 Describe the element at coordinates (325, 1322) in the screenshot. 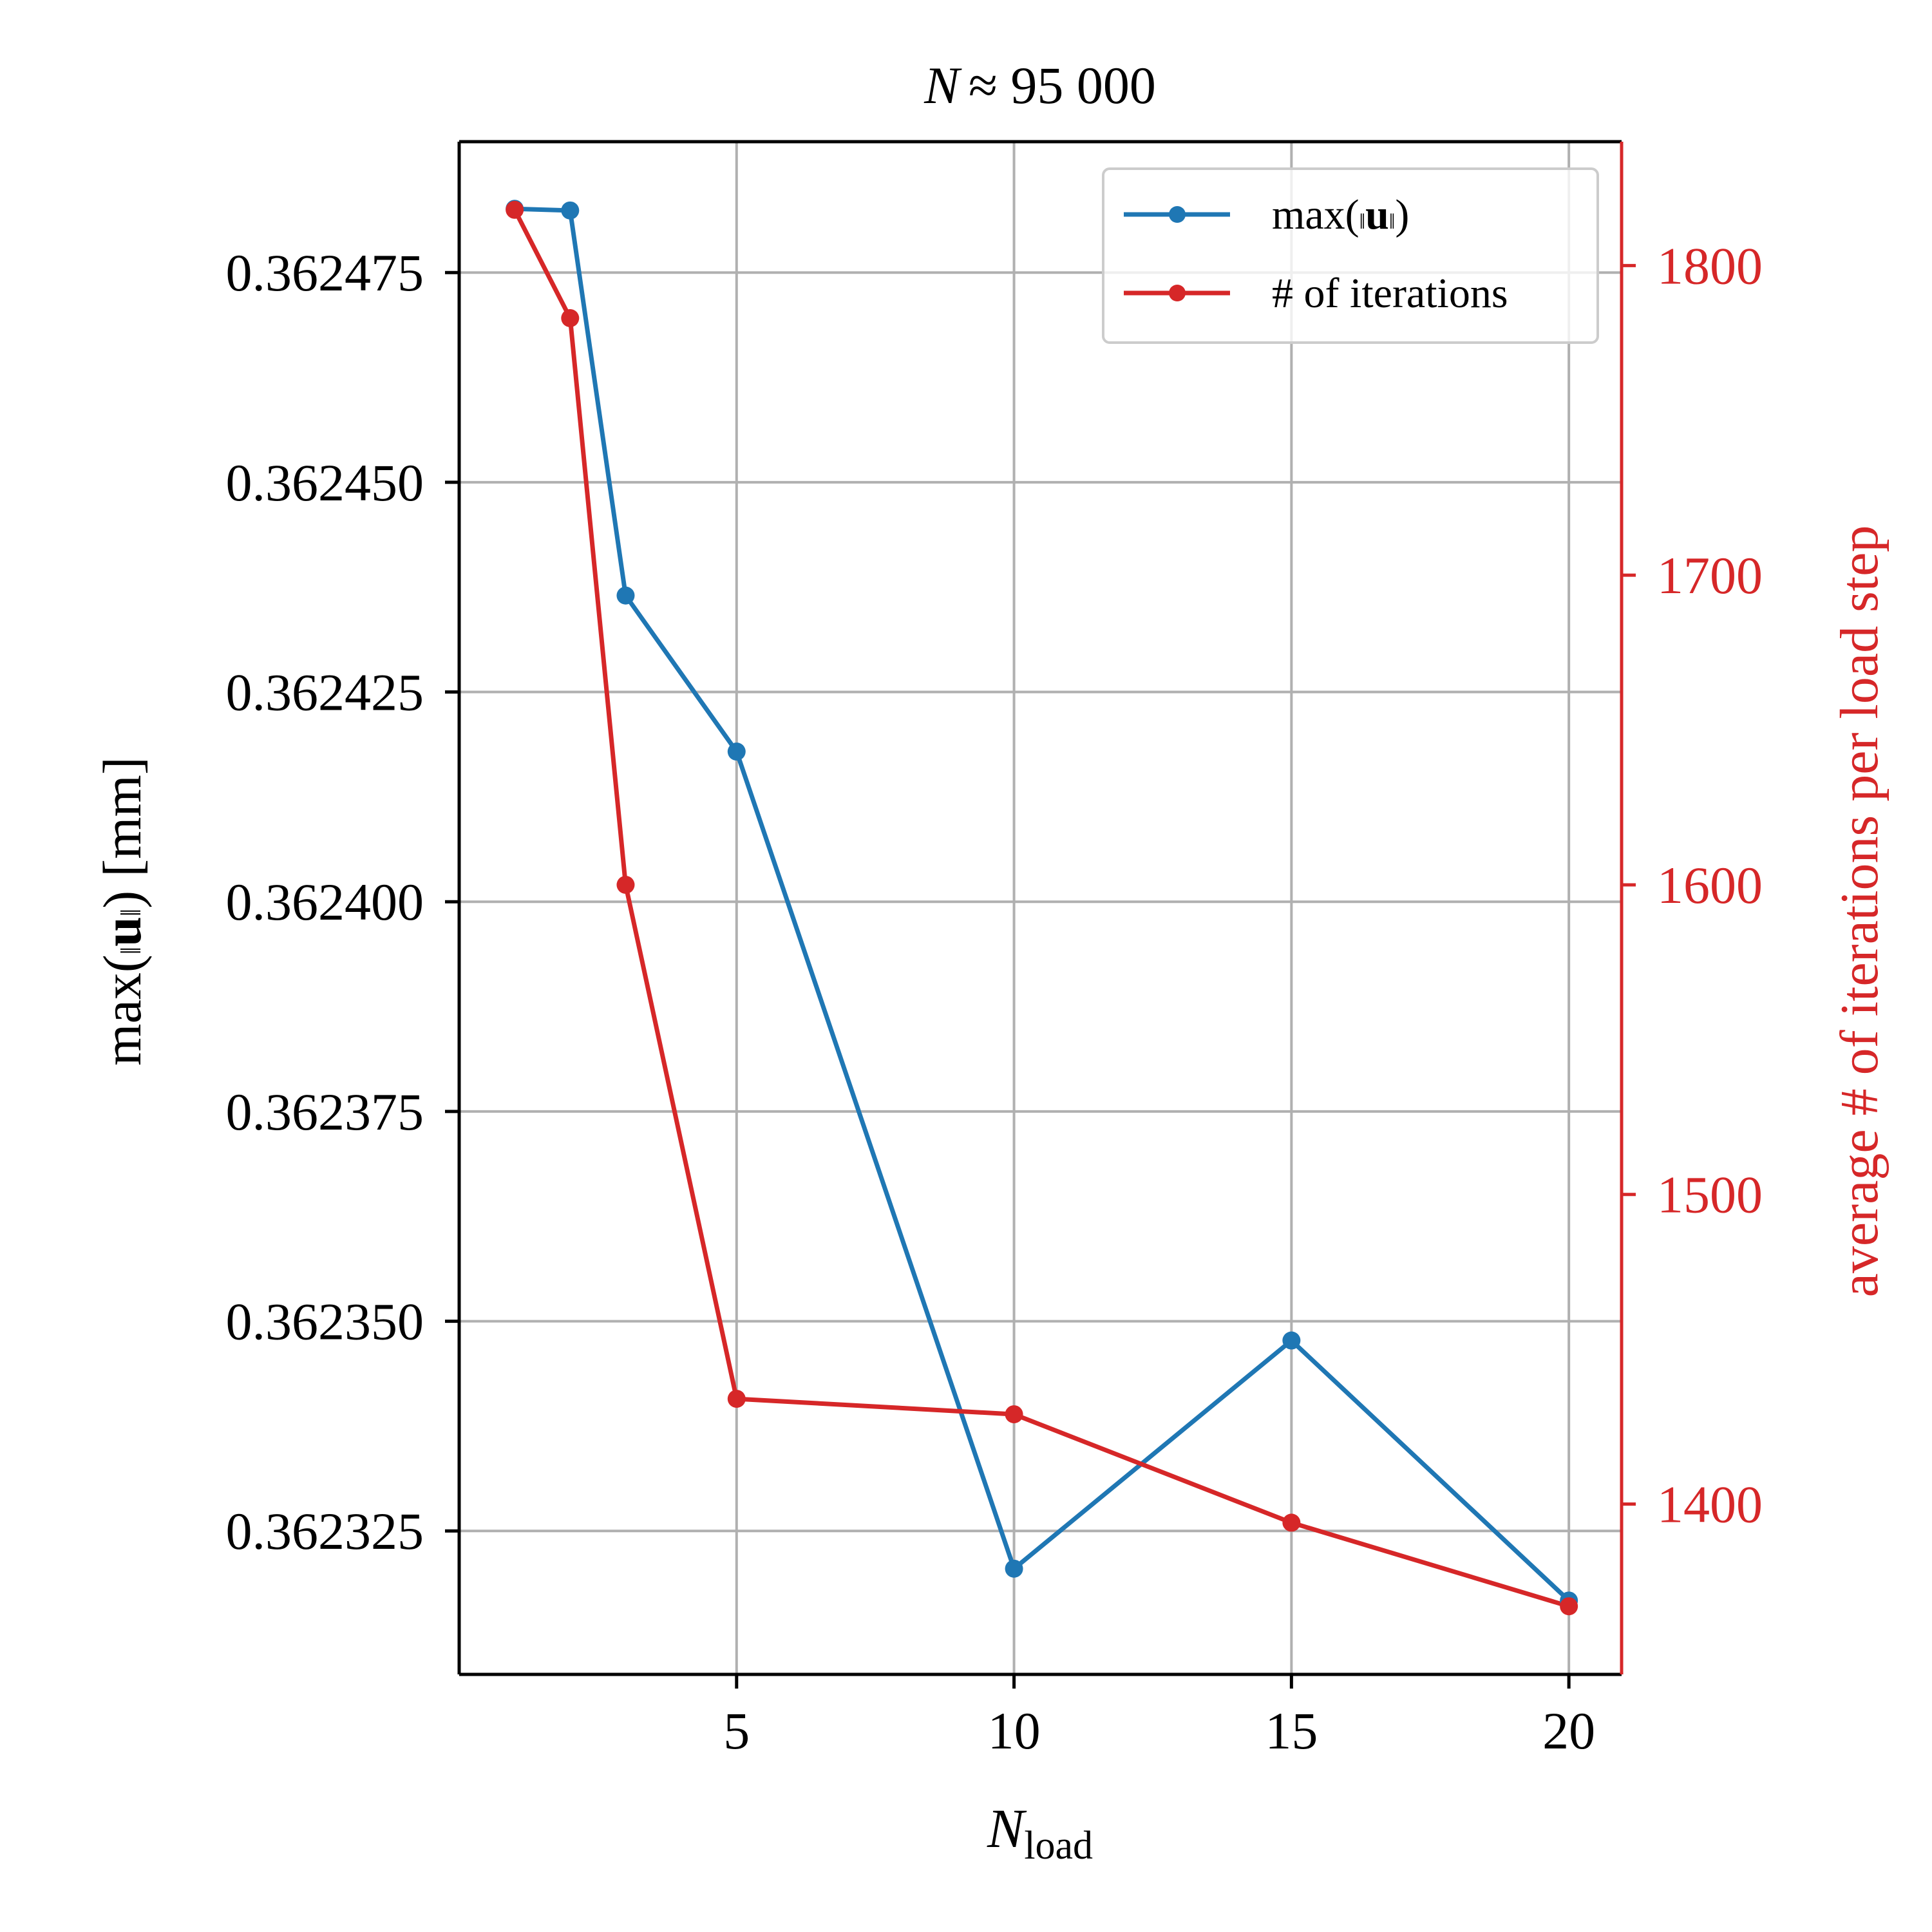

I see `y-tick-label: 0.362350` at that location.